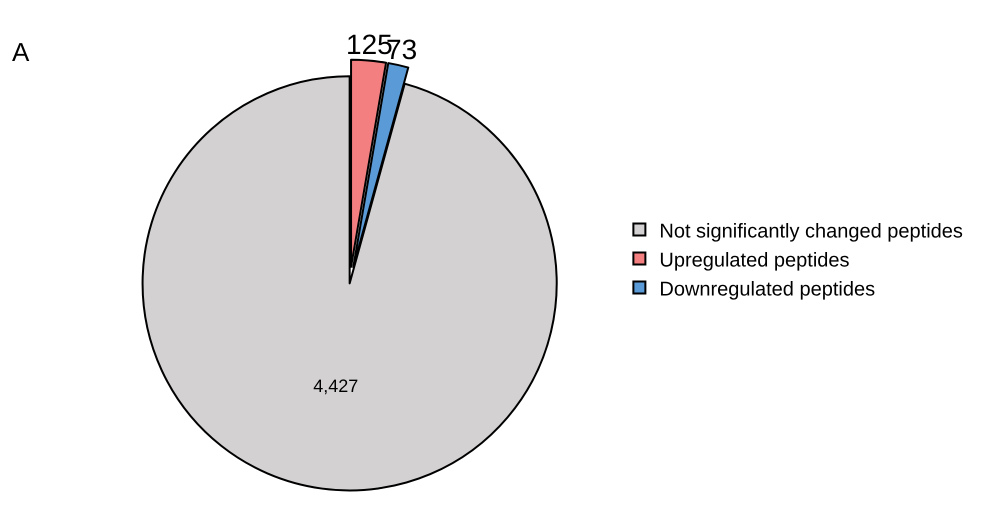 The image size is (999, 507). What do you see at coordinates (335, 386) in the screenshot?
I see `data-label: 4,427` at bounding box center [335, 386].